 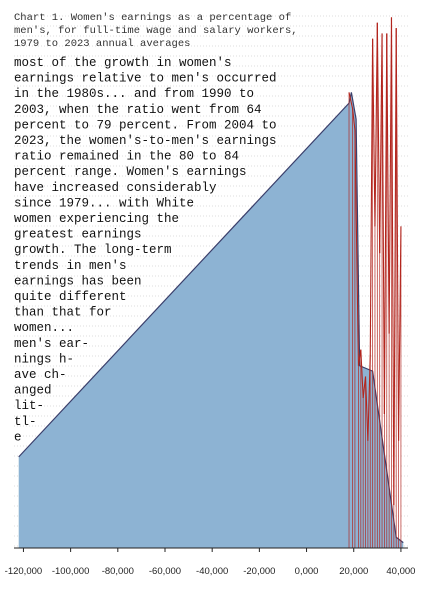 What do you see at coordinates (400, 571) in the screenshot?
I see `x-tick-label: 40,000` at bounding box center [400, 571].